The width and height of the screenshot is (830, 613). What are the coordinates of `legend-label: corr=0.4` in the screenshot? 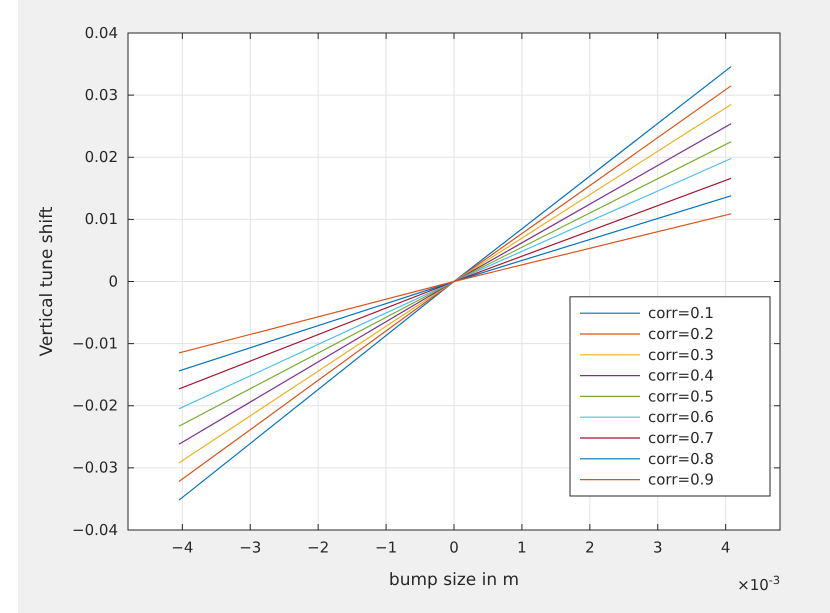 It's located at (681, 375).